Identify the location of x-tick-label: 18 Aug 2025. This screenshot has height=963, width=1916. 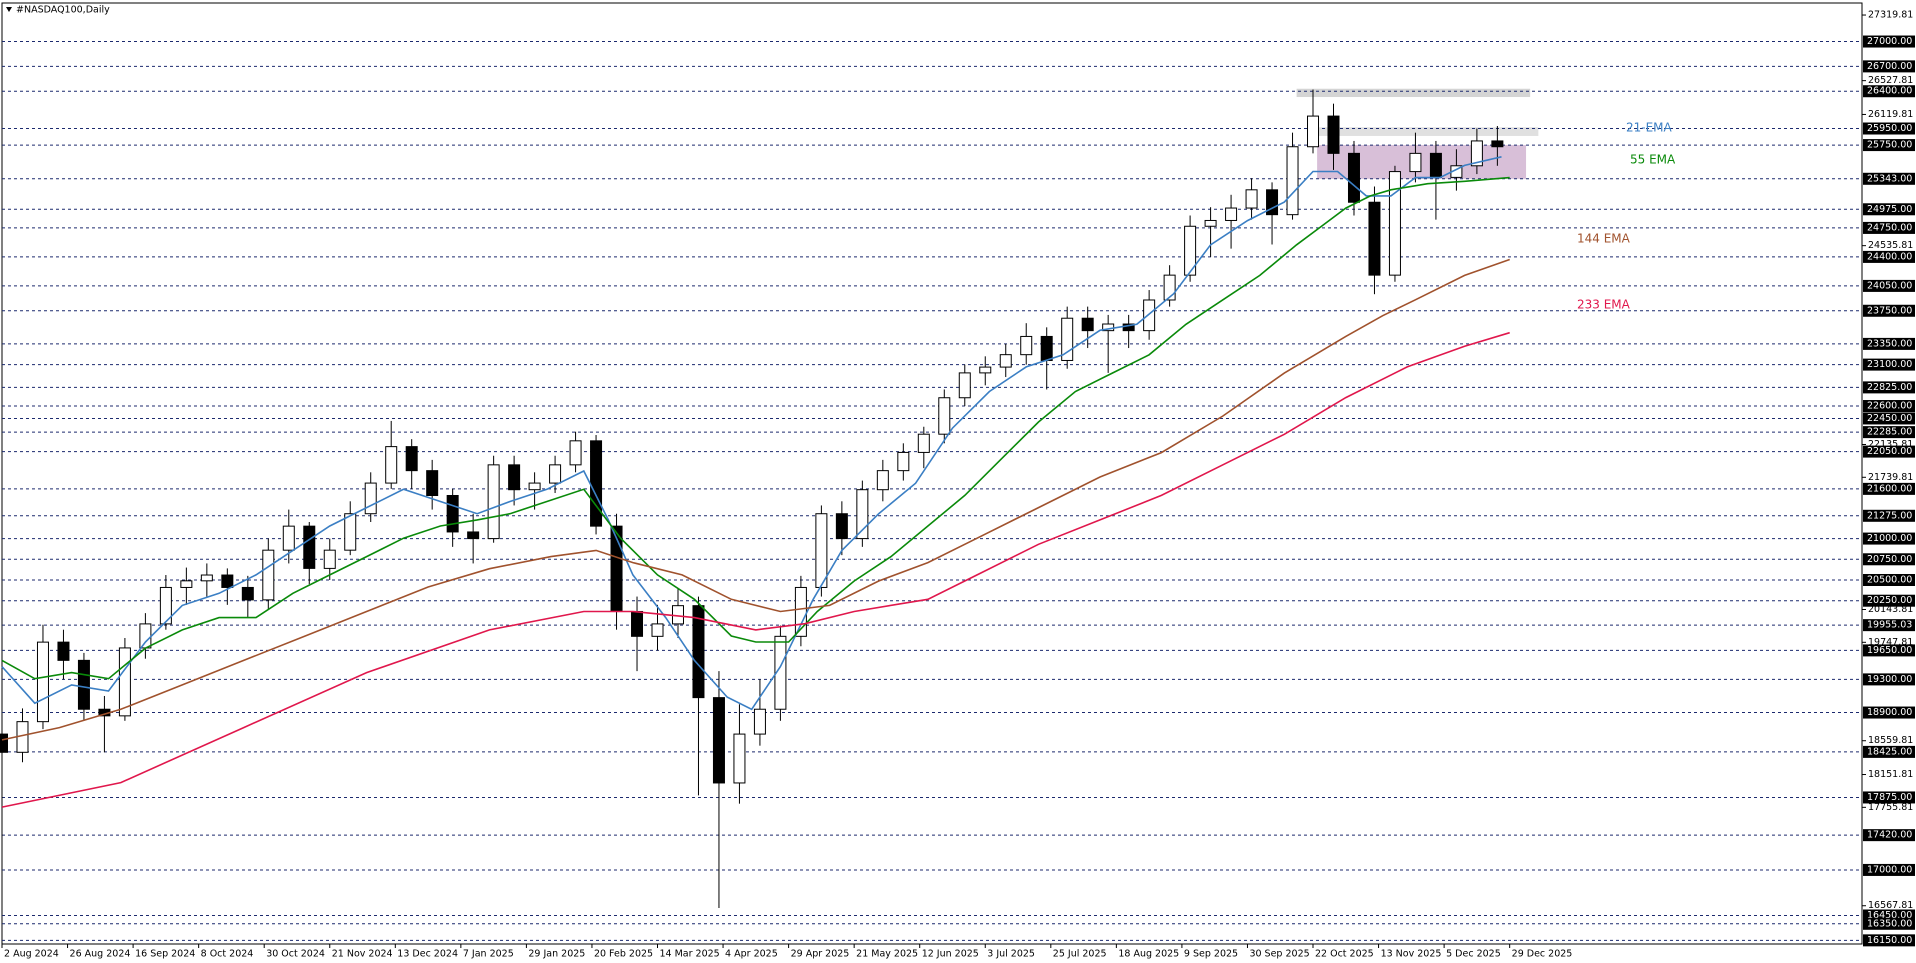
(1148, 954).